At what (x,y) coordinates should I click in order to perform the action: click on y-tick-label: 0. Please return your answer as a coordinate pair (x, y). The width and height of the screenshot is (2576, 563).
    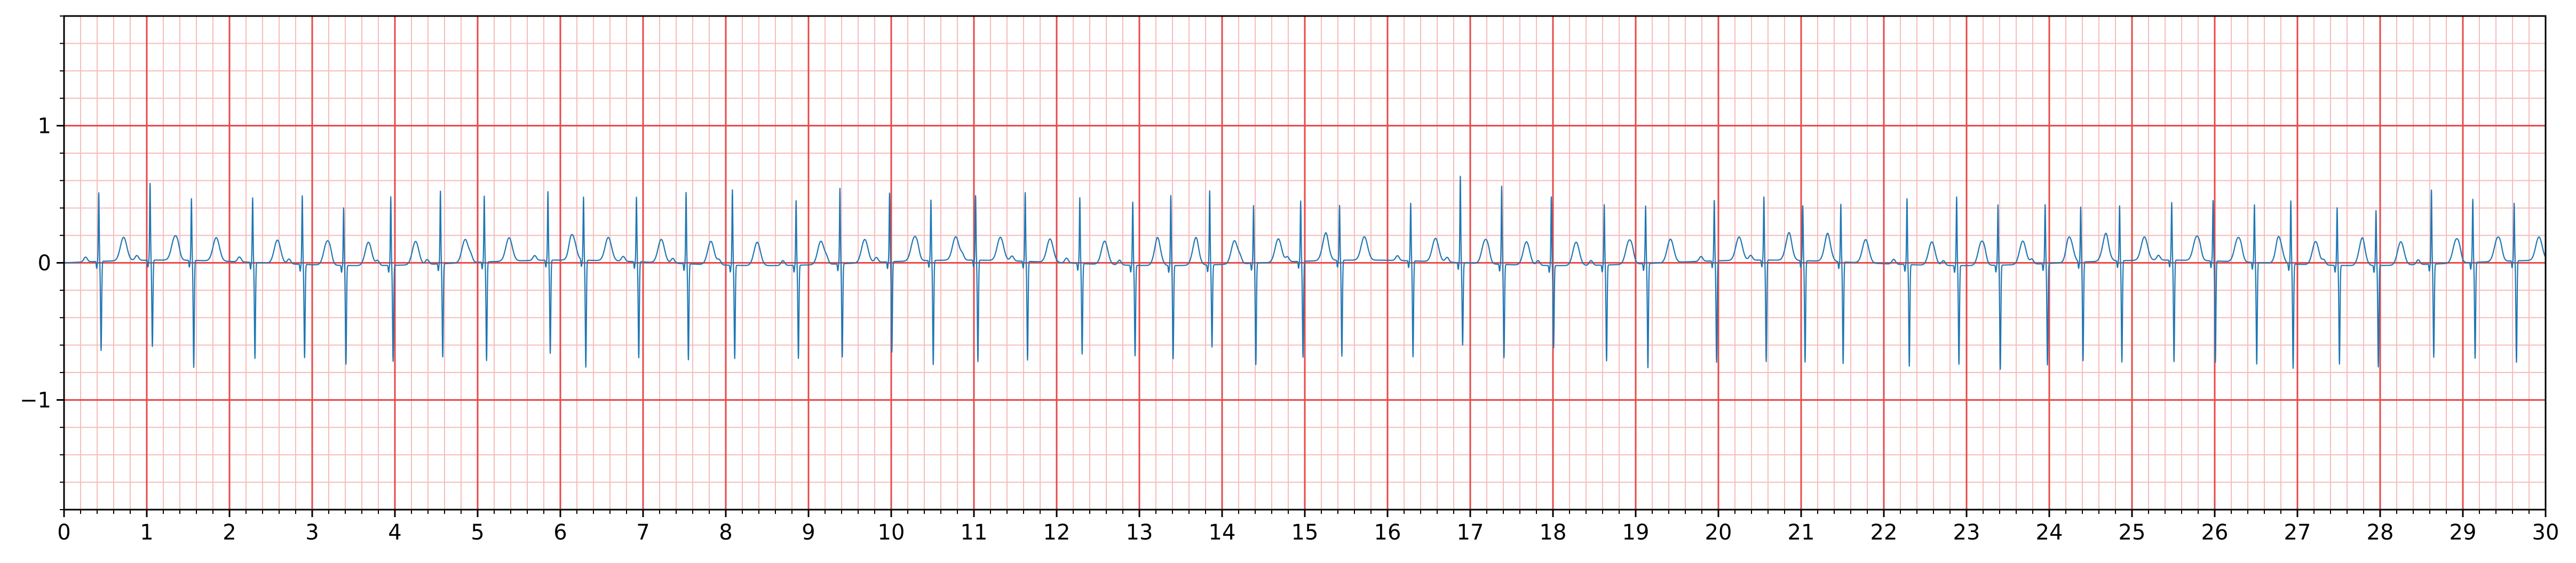
    Looking at the image, I should click on (44, 263).